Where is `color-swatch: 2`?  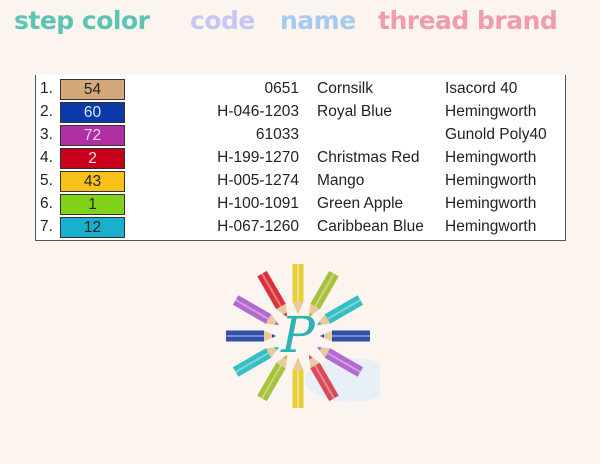 color-swatch: 2 is located at coordinates (92, 158).